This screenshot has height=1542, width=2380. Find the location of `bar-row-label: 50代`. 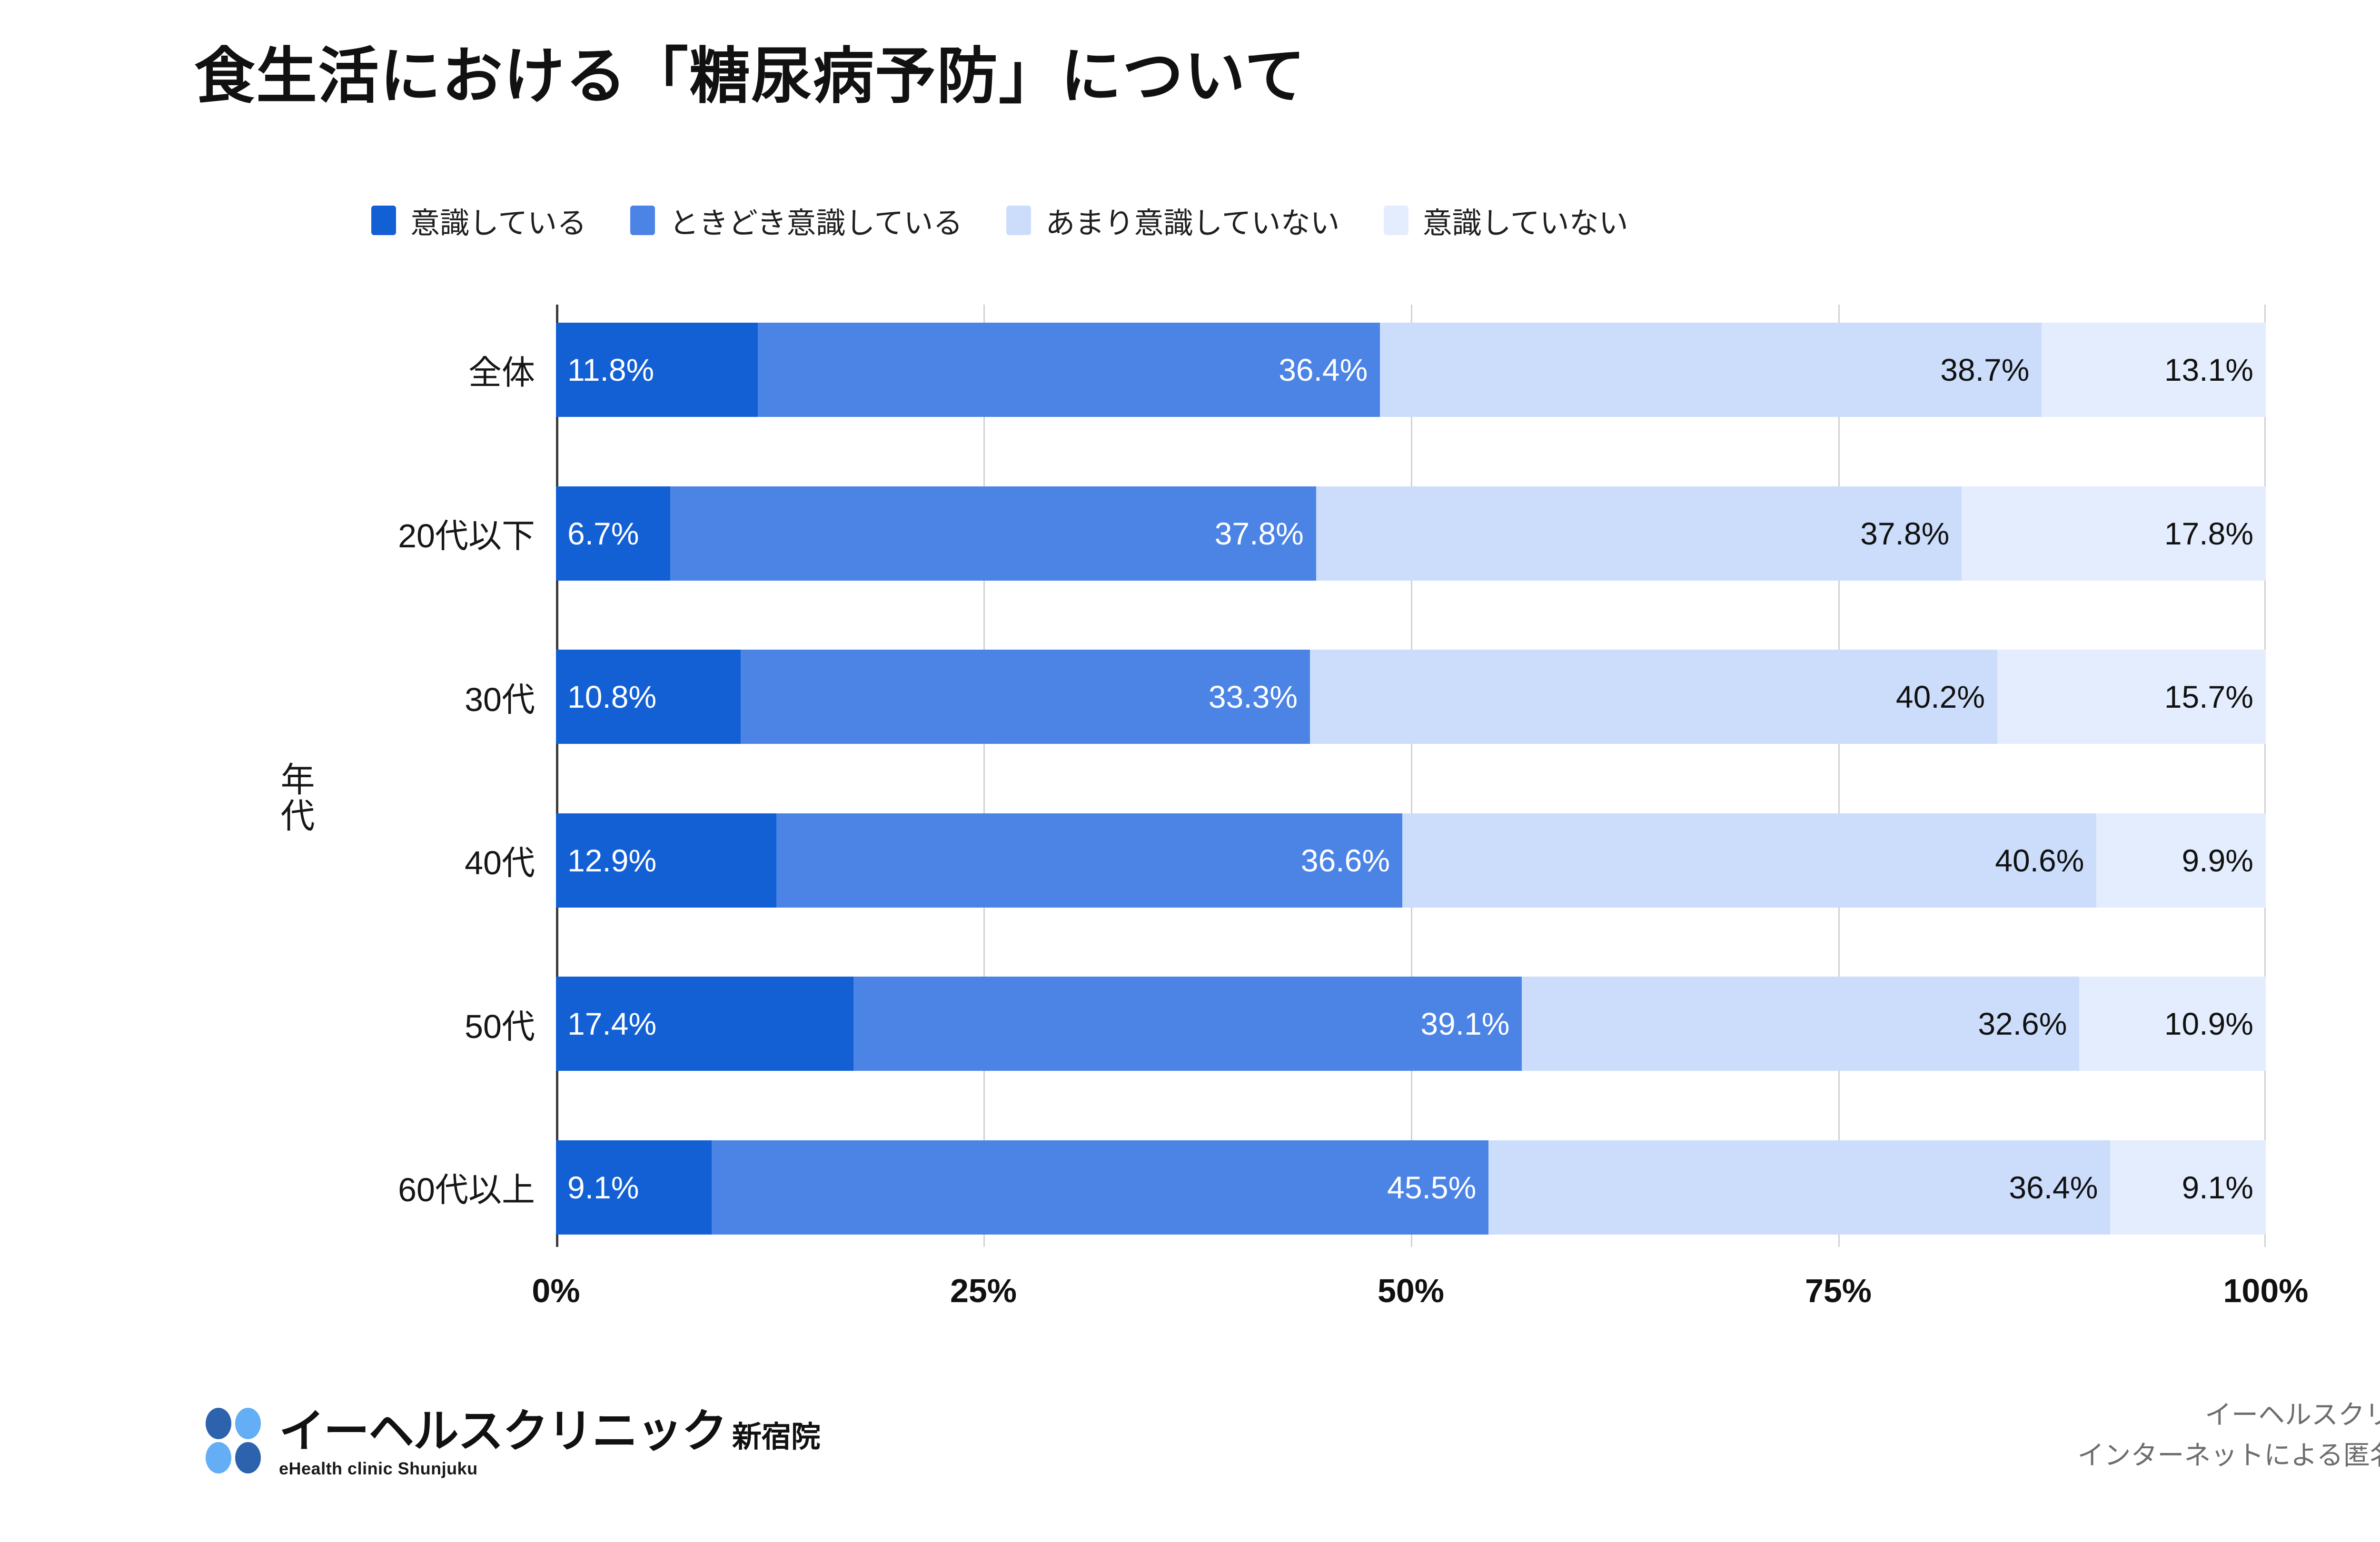

bar-row-label: 50代 is located at coordinates (500, 1026).